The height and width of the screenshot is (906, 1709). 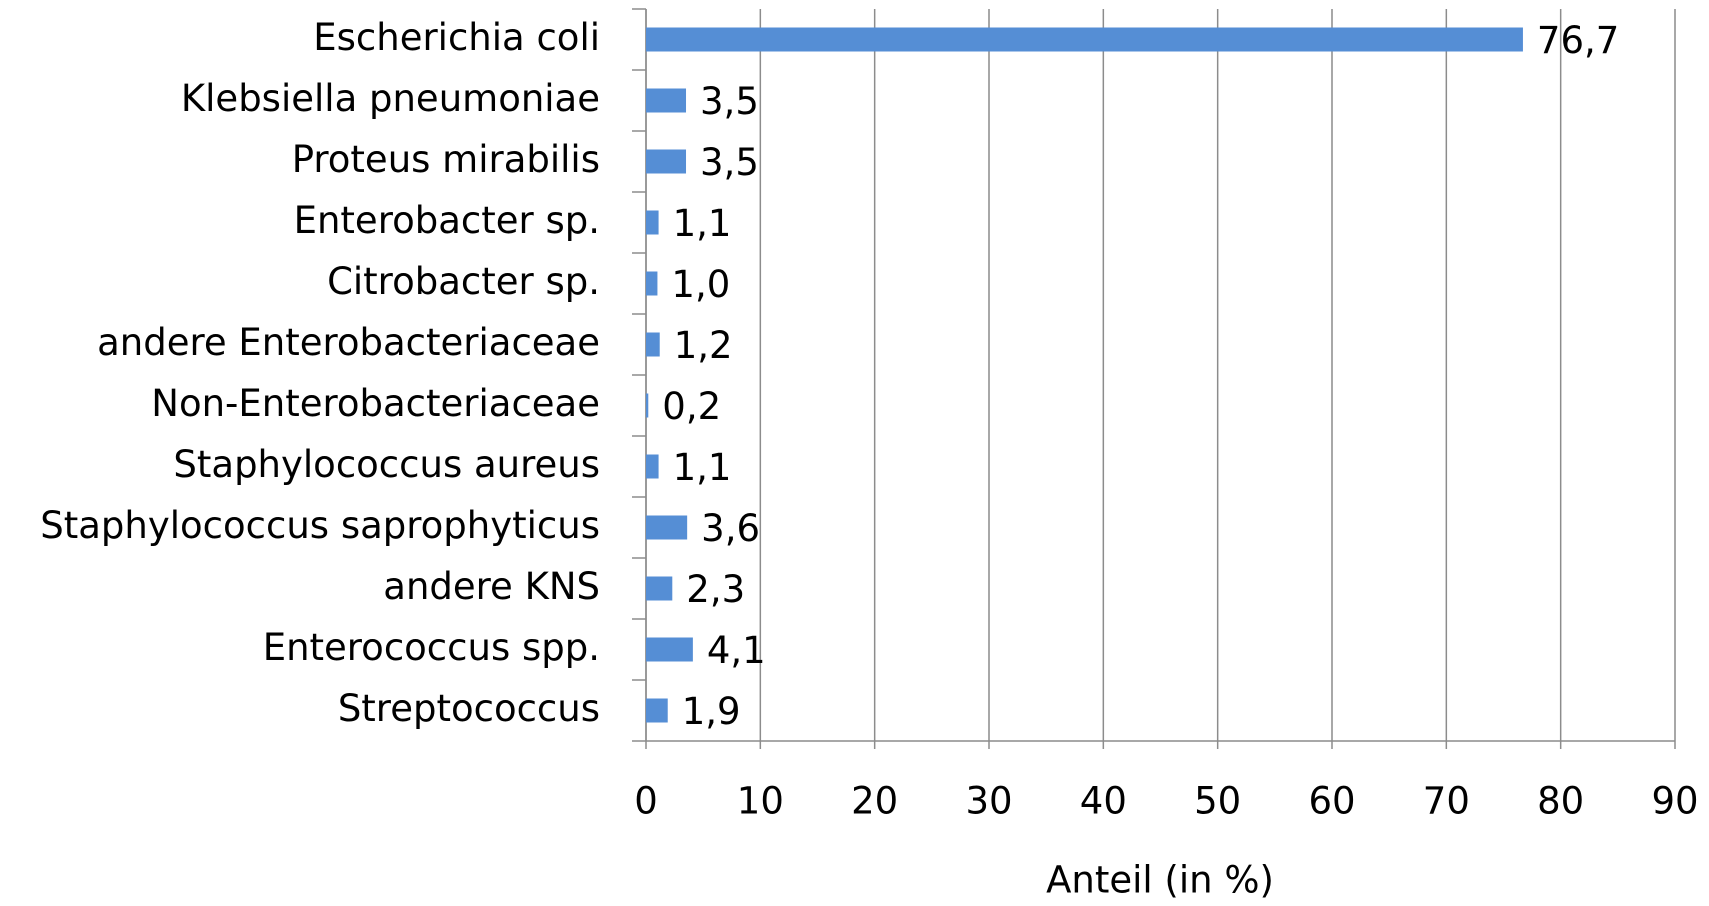 What do you see at coordinates (711, 711) in the screenshot?
I see `data-label: 1,9` at bounding box center [711, 711].